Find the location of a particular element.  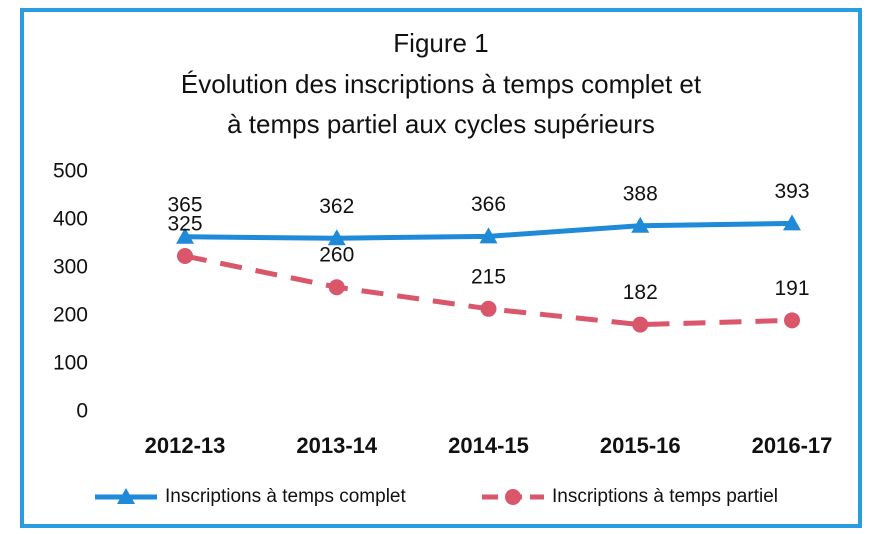

data-label: 365 is located at coordinates (184, 204).